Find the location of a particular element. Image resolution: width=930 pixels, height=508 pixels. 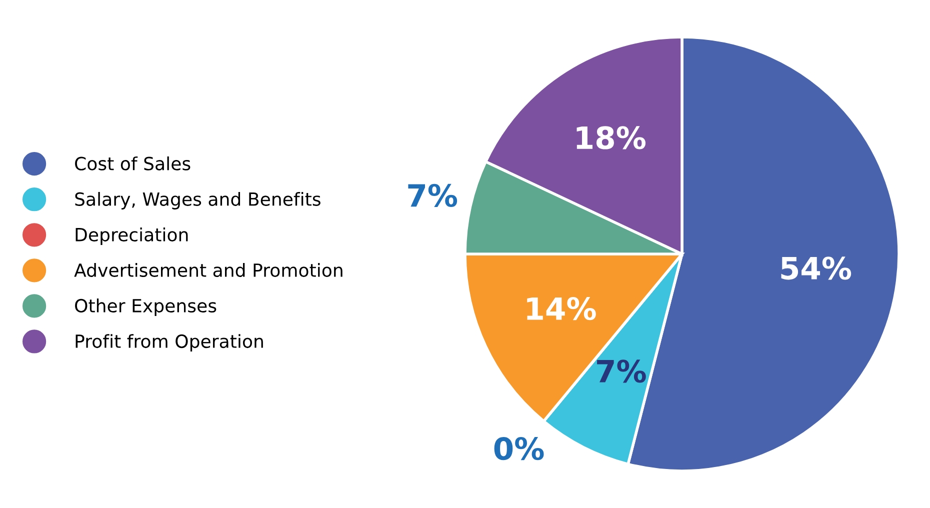

data-label: 14% is located at coordinates (561, 308).